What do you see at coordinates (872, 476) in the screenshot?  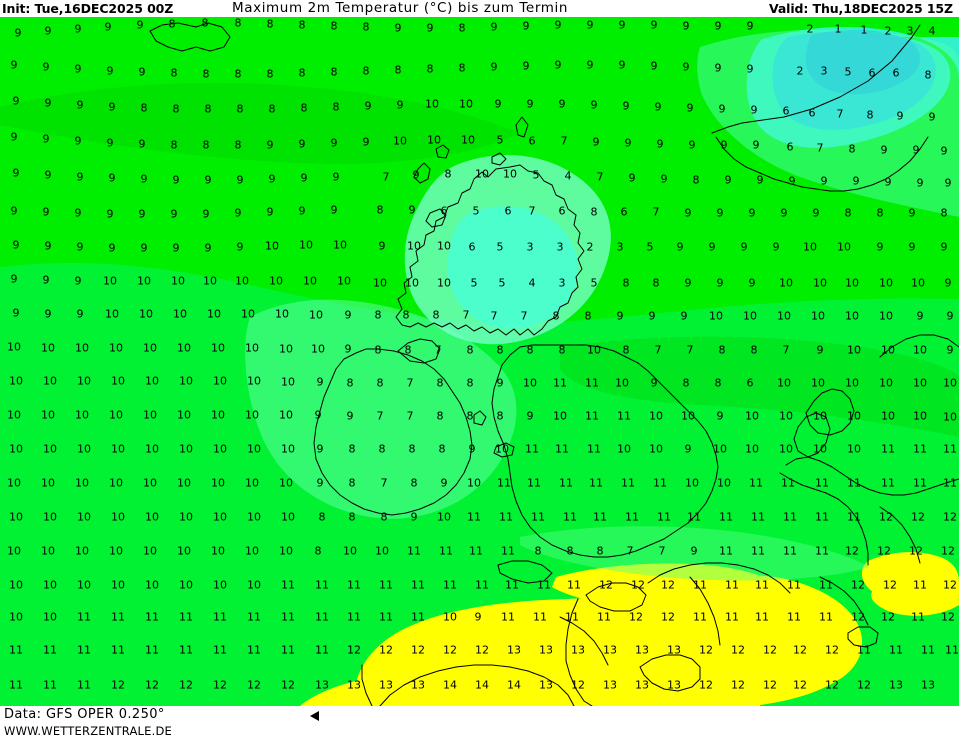 I see `coastline-continent-northsea` at bounding box center [872, 476].